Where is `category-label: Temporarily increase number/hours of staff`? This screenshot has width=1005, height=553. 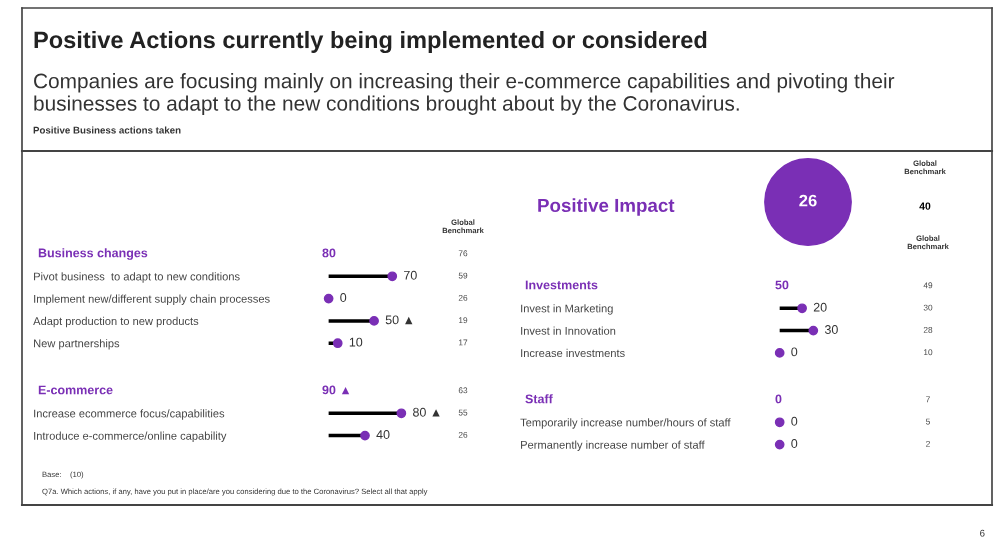
category-label: Temporarily increase number/hours of staff is located at coordinates (625, 423).